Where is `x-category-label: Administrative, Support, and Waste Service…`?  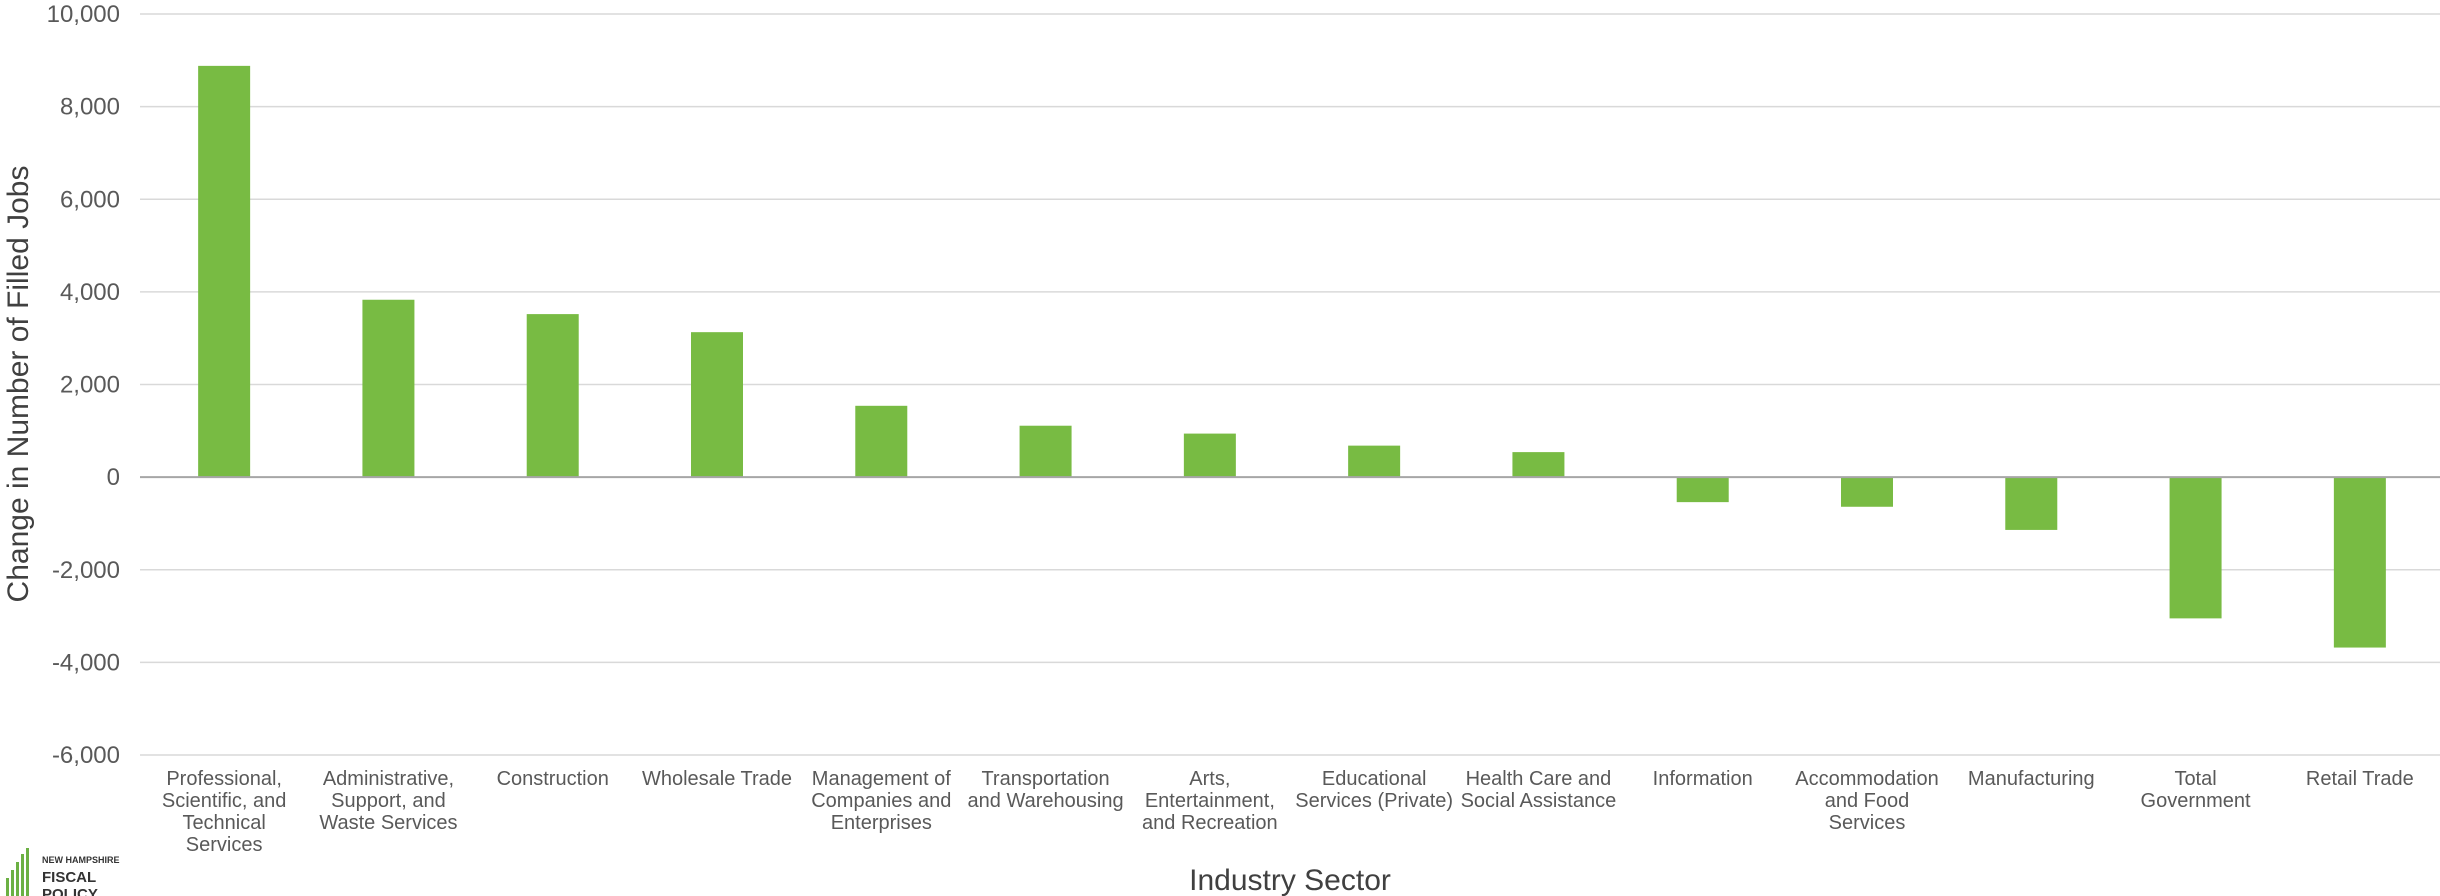 x-category-label: Administrative, Support, and Waste Service… is located at coordinates (388, 801).